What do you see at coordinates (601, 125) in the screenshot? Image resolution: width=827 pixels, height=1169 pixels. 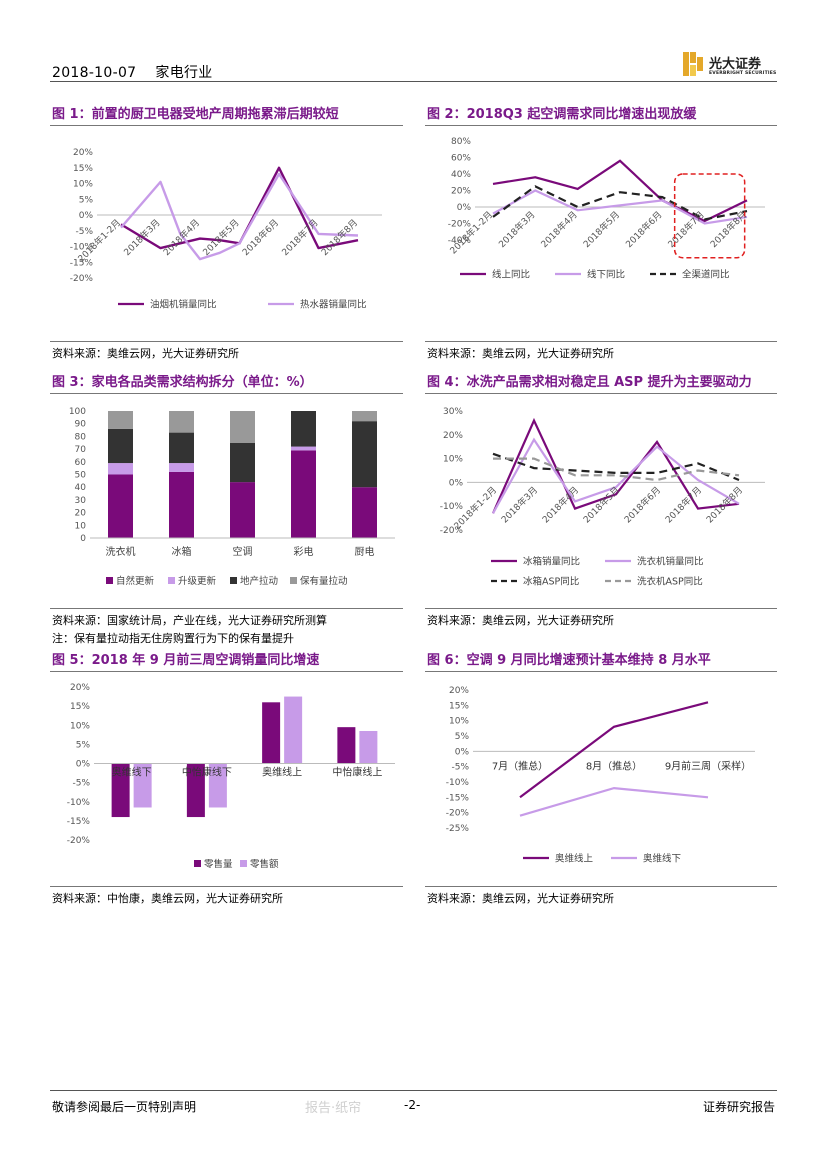 I see `figure-2-top-rule` at bounding box center [601, 125].